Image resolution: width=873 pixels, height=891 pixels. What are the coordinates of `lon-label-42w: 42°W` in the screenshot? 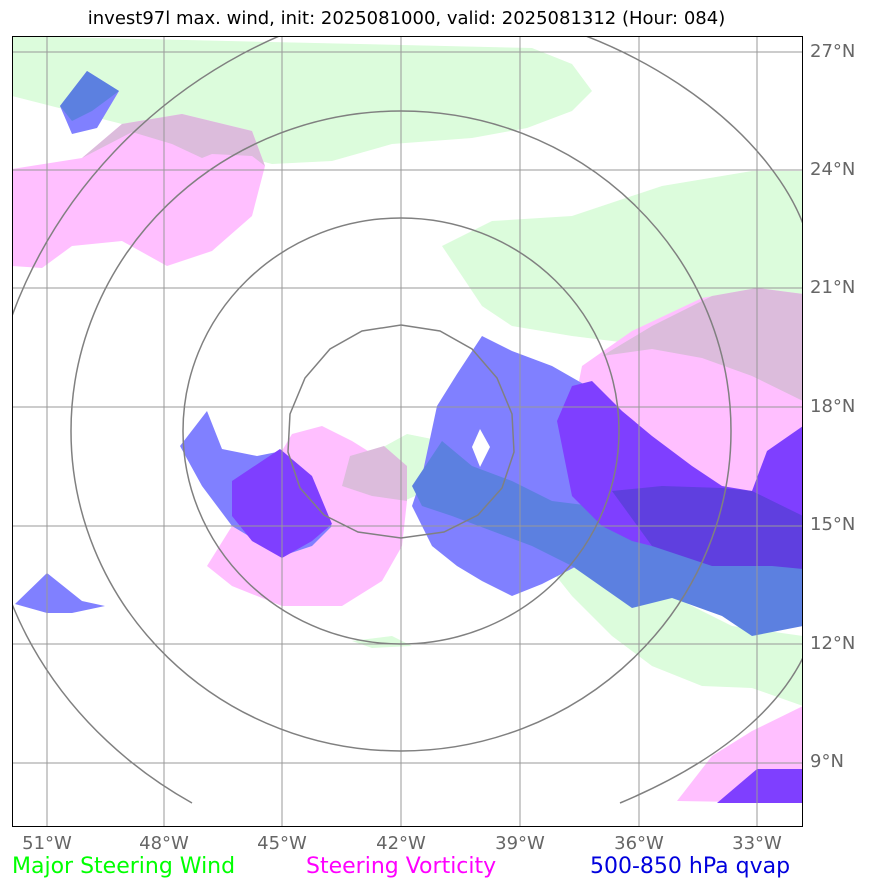 It's located at (401, 843).